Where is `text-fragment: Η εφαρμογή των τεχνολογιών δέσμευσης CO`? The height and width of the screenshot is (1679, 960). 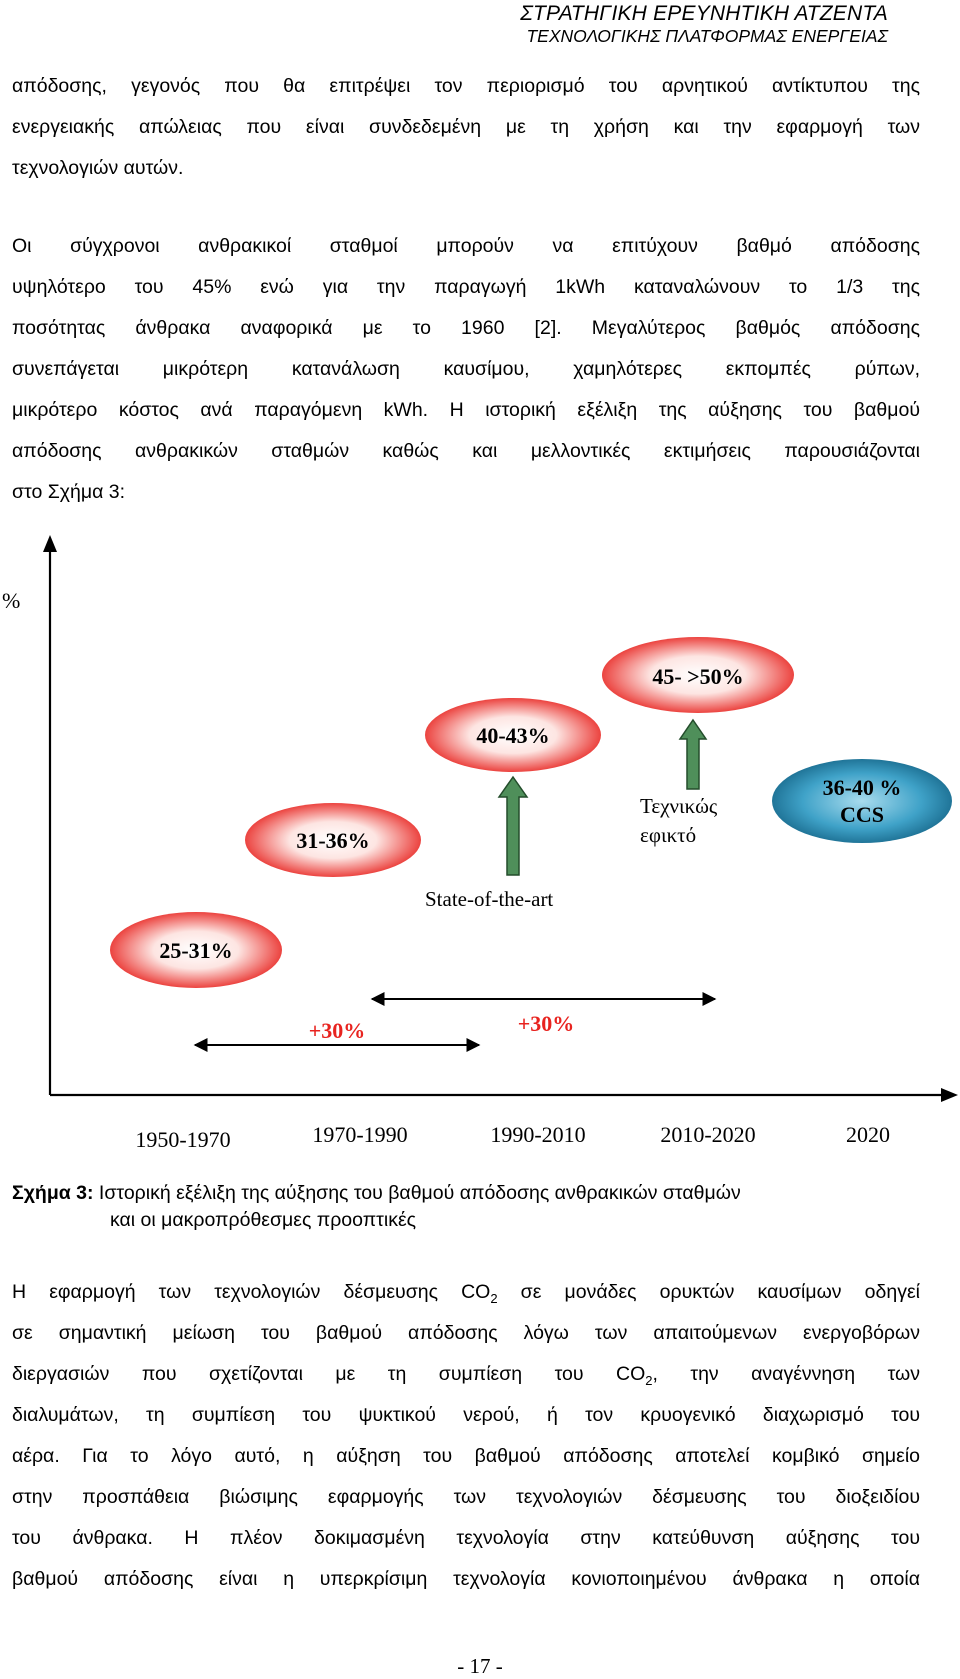
text-fragment: Η εφαρμογή των τεχνολογιών δέσμευσης CO is located at coordinates (251, 1292).